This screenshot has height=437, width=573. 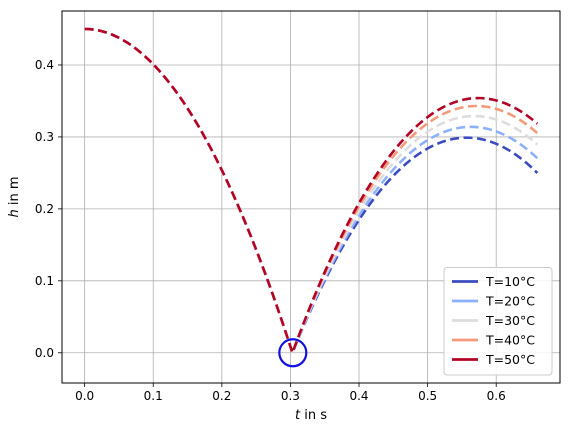 I want to click on legend-label: T=50°C, so click(x=510, y=359).